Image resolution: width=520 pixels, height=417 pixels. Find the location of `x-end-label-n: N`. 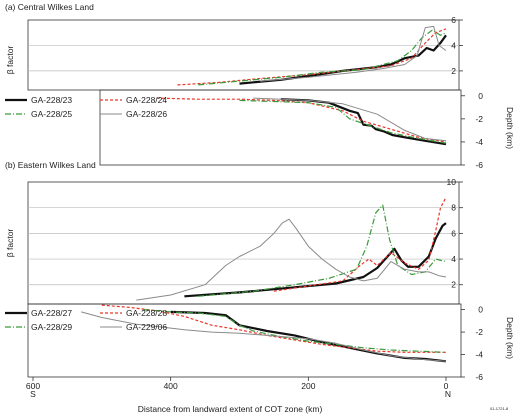

x-end-label-n: N is located at coordinates (448, 394).